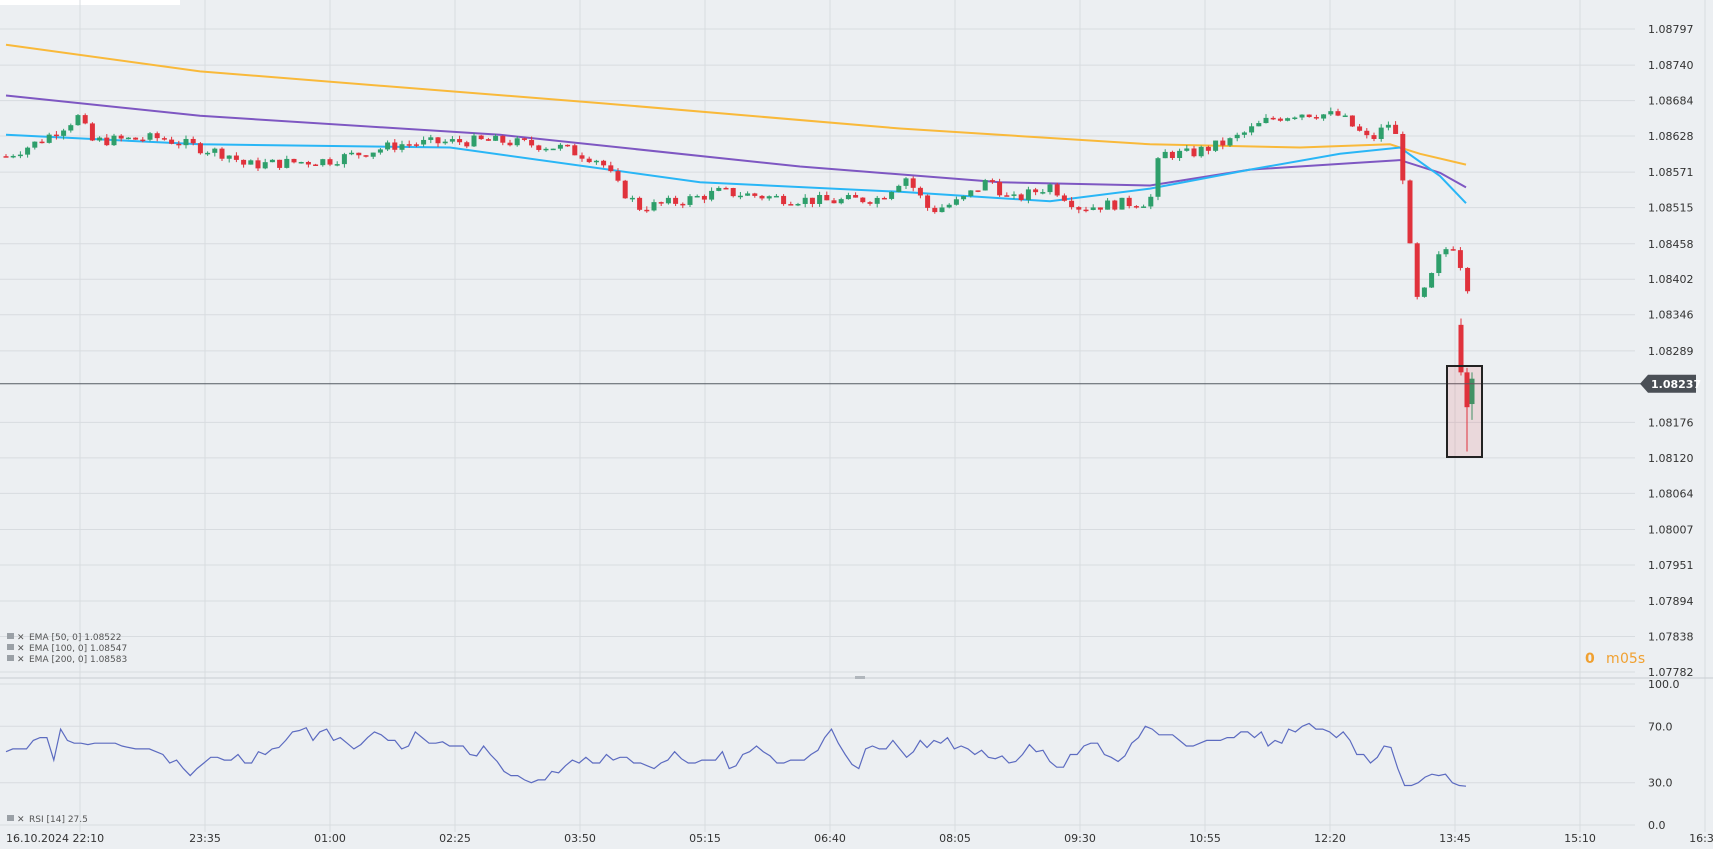 The width and height of the screenshot is (1713, 849). What do you see at coordinates (830, 838) in the screenshot?
I see `time-tick-label: 06:40` at bounding box center [830, 838].